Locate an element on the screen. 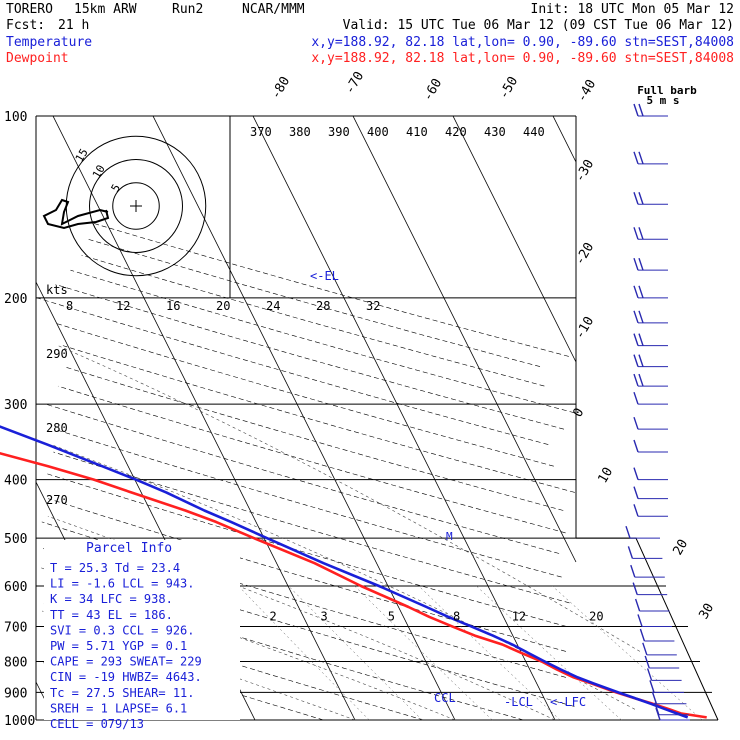  hodo-units: kts is located at coordinates (57, 290).